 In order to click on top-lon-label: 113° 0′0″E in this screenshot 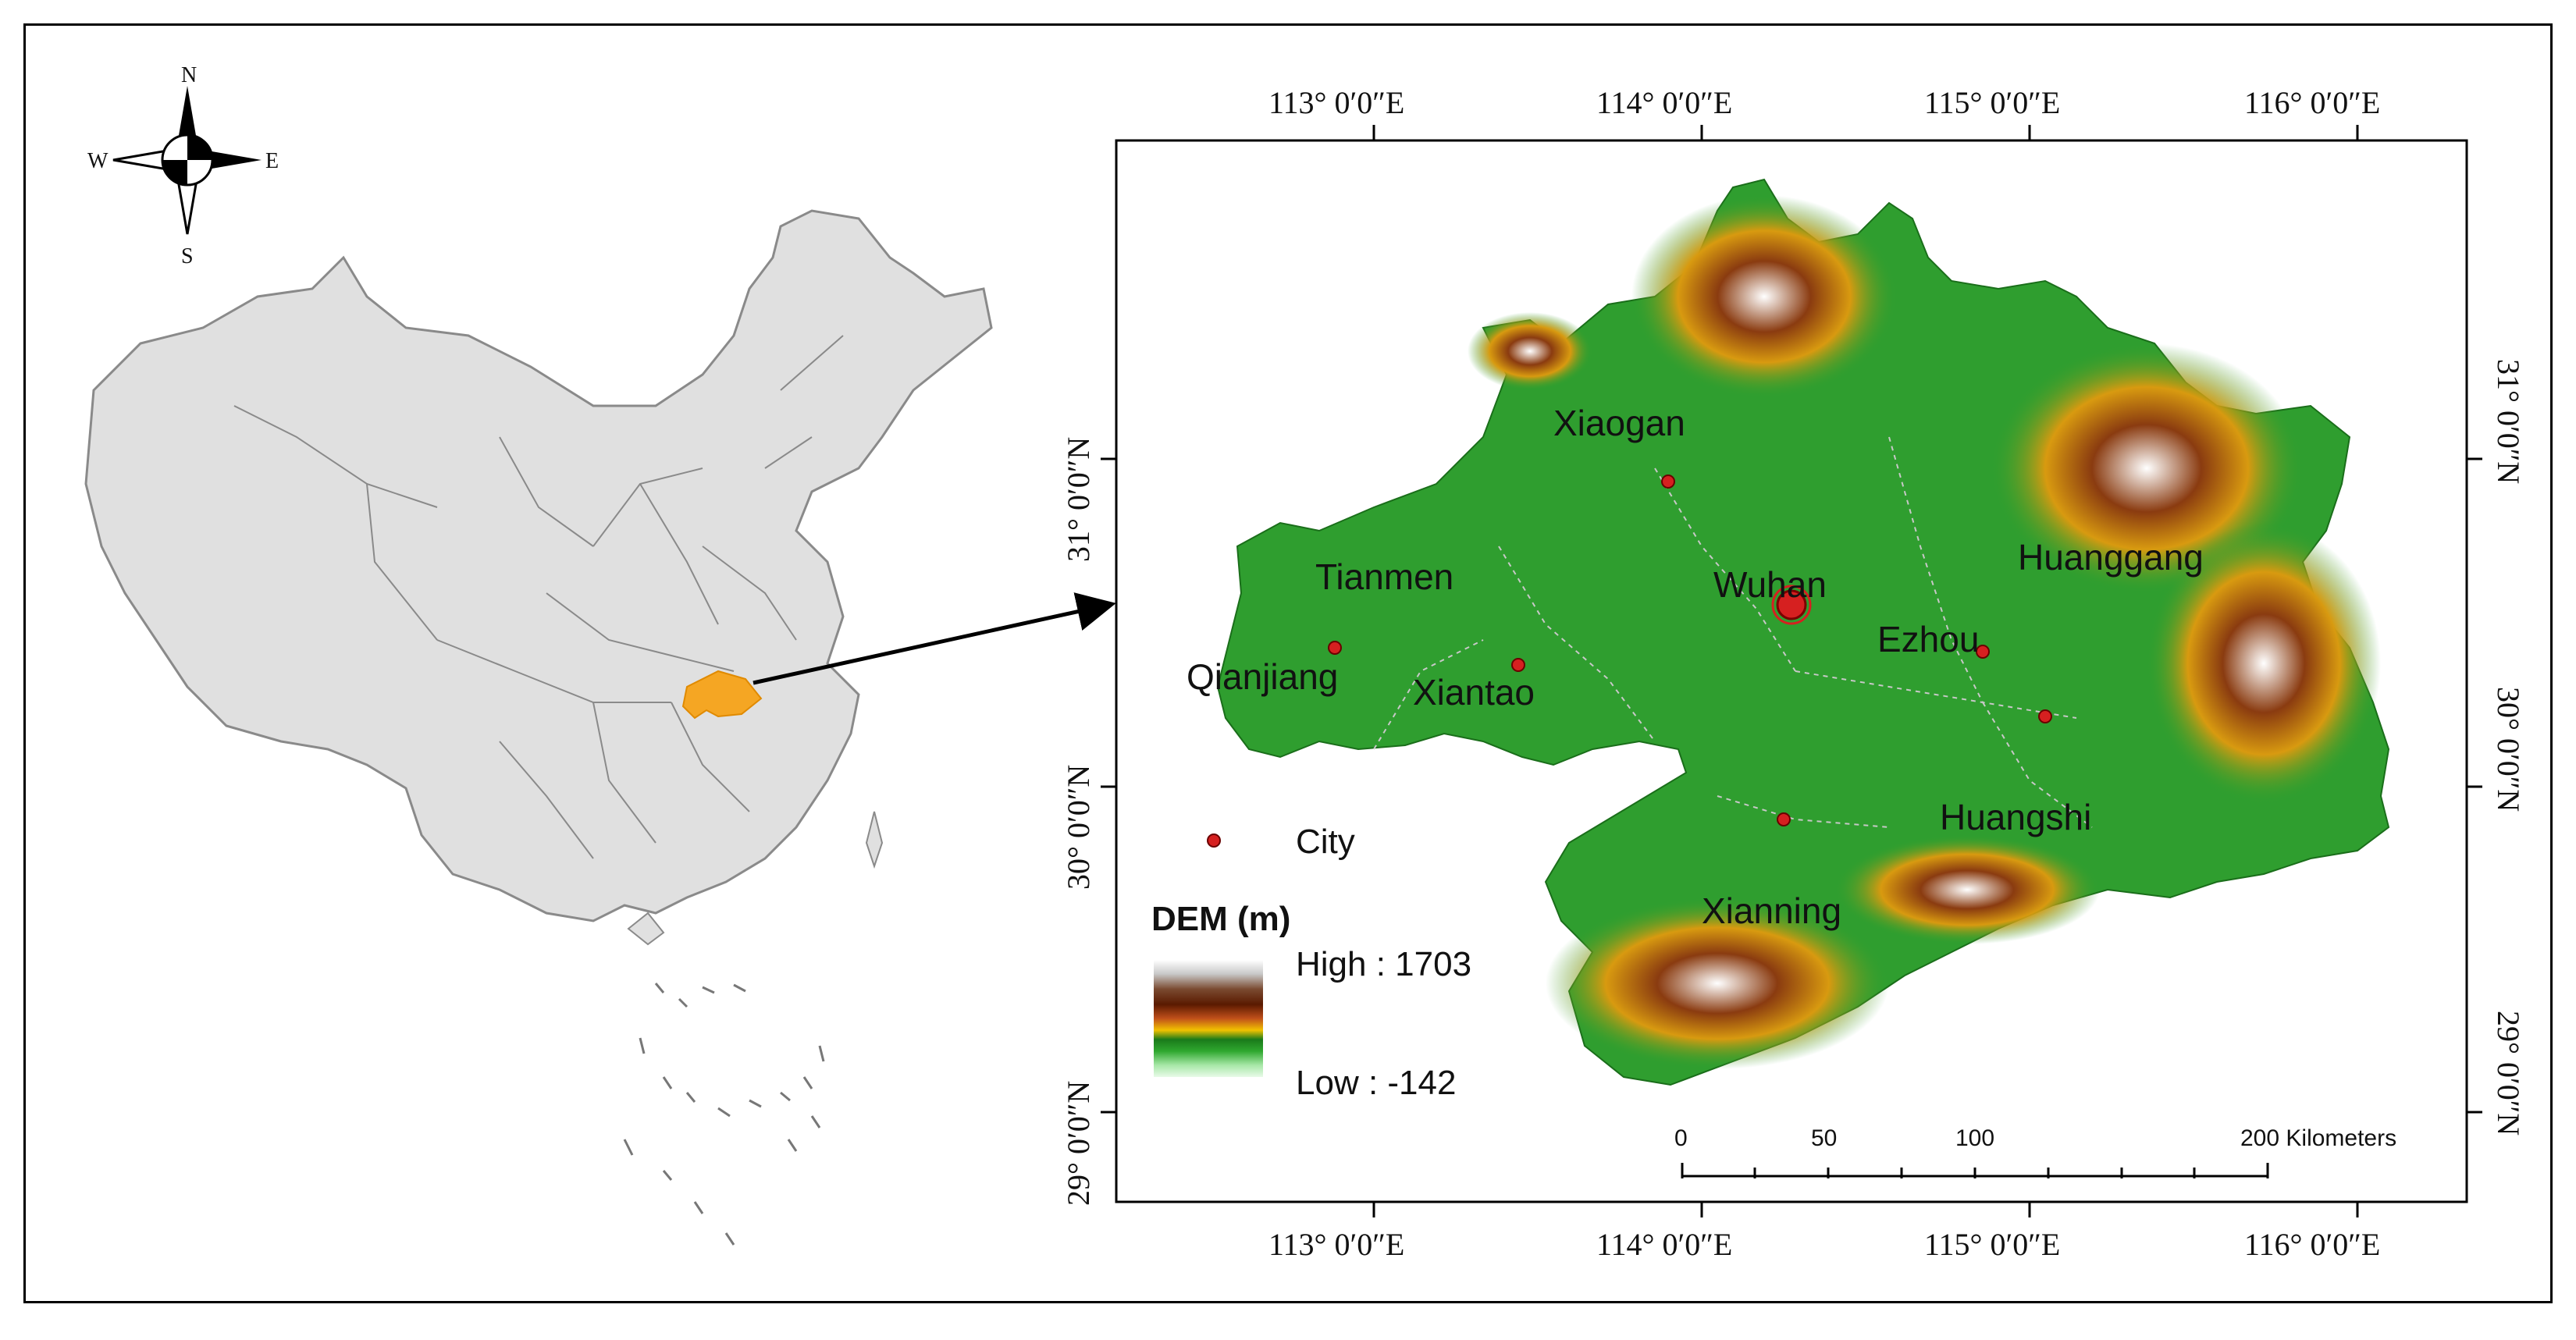, I will do `click(1336, 102)`.